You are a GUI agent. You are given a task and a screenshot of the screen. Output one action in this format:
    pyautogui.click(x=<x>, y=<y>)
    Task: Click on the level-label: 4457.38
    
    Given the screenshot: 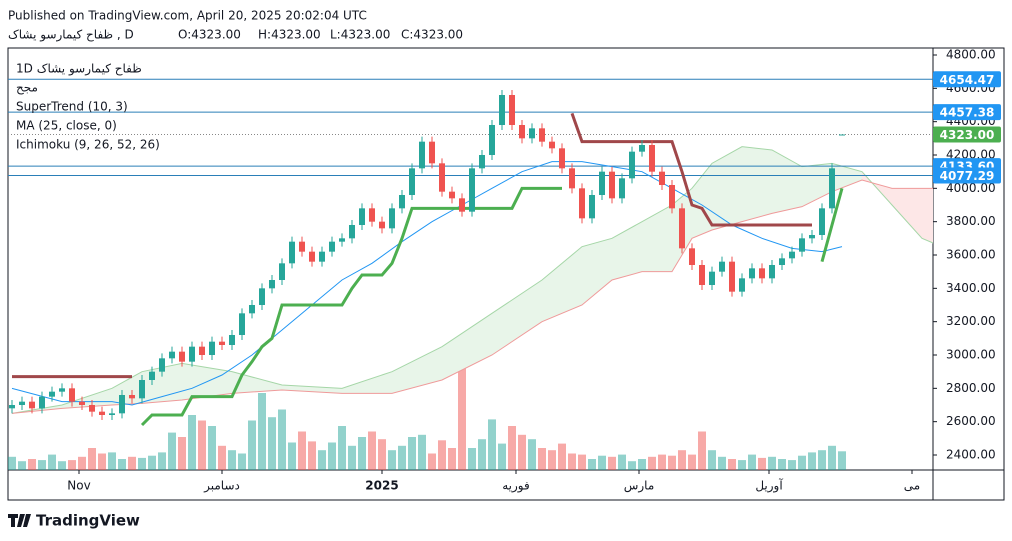 What is the action you would take?
    pyautogui.click(x=967, y=113)
    